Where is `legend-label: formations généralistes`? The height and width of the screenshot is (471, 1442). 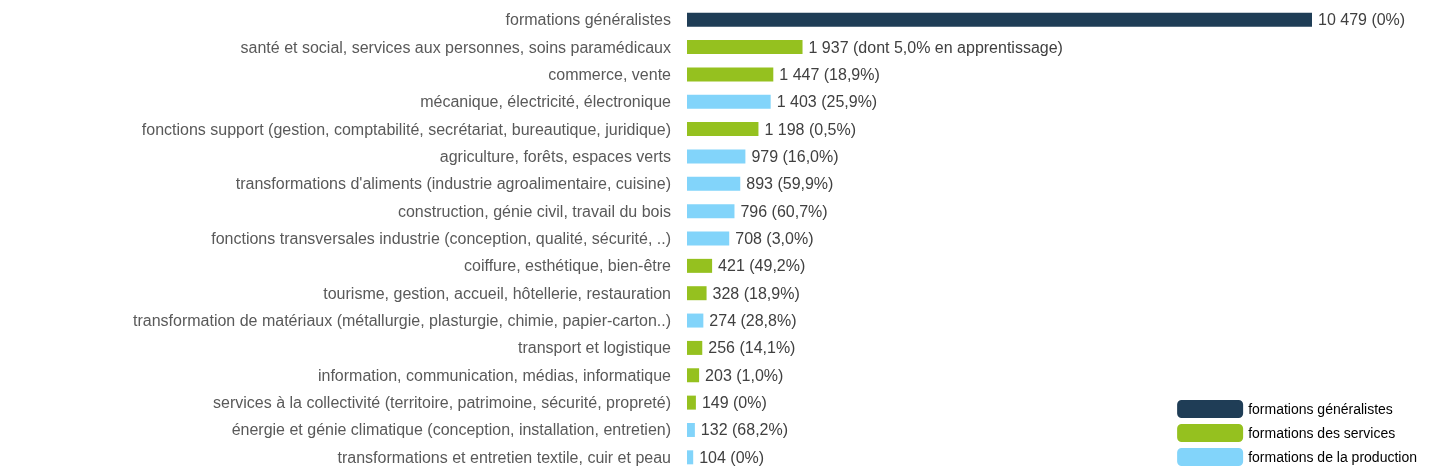 legend-label: formations généralistes is located at coordinates (1320, 409).